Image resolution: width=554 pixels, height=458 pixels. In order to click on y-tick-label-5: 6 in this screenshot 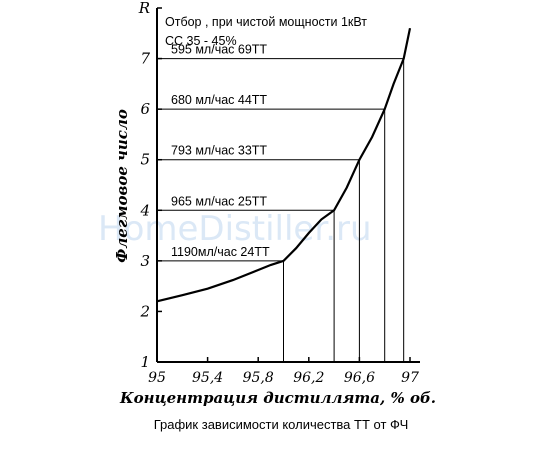, I will do `click(145, 109)`.